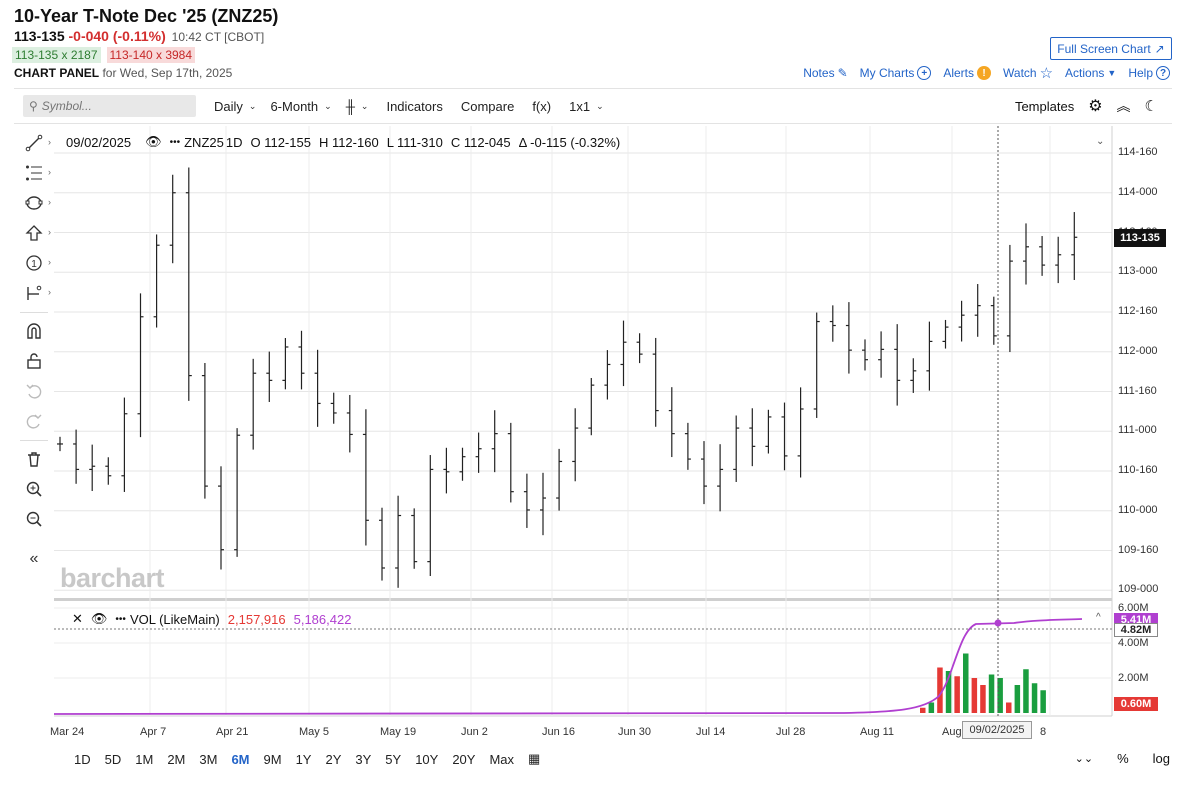 This screenshot has height=791, width=1196. What do you see at coordinates (1084, 759) in the screenshot?
I see `chevron-down-icon: ⌄⌄` at bounding box center [1084, 759].